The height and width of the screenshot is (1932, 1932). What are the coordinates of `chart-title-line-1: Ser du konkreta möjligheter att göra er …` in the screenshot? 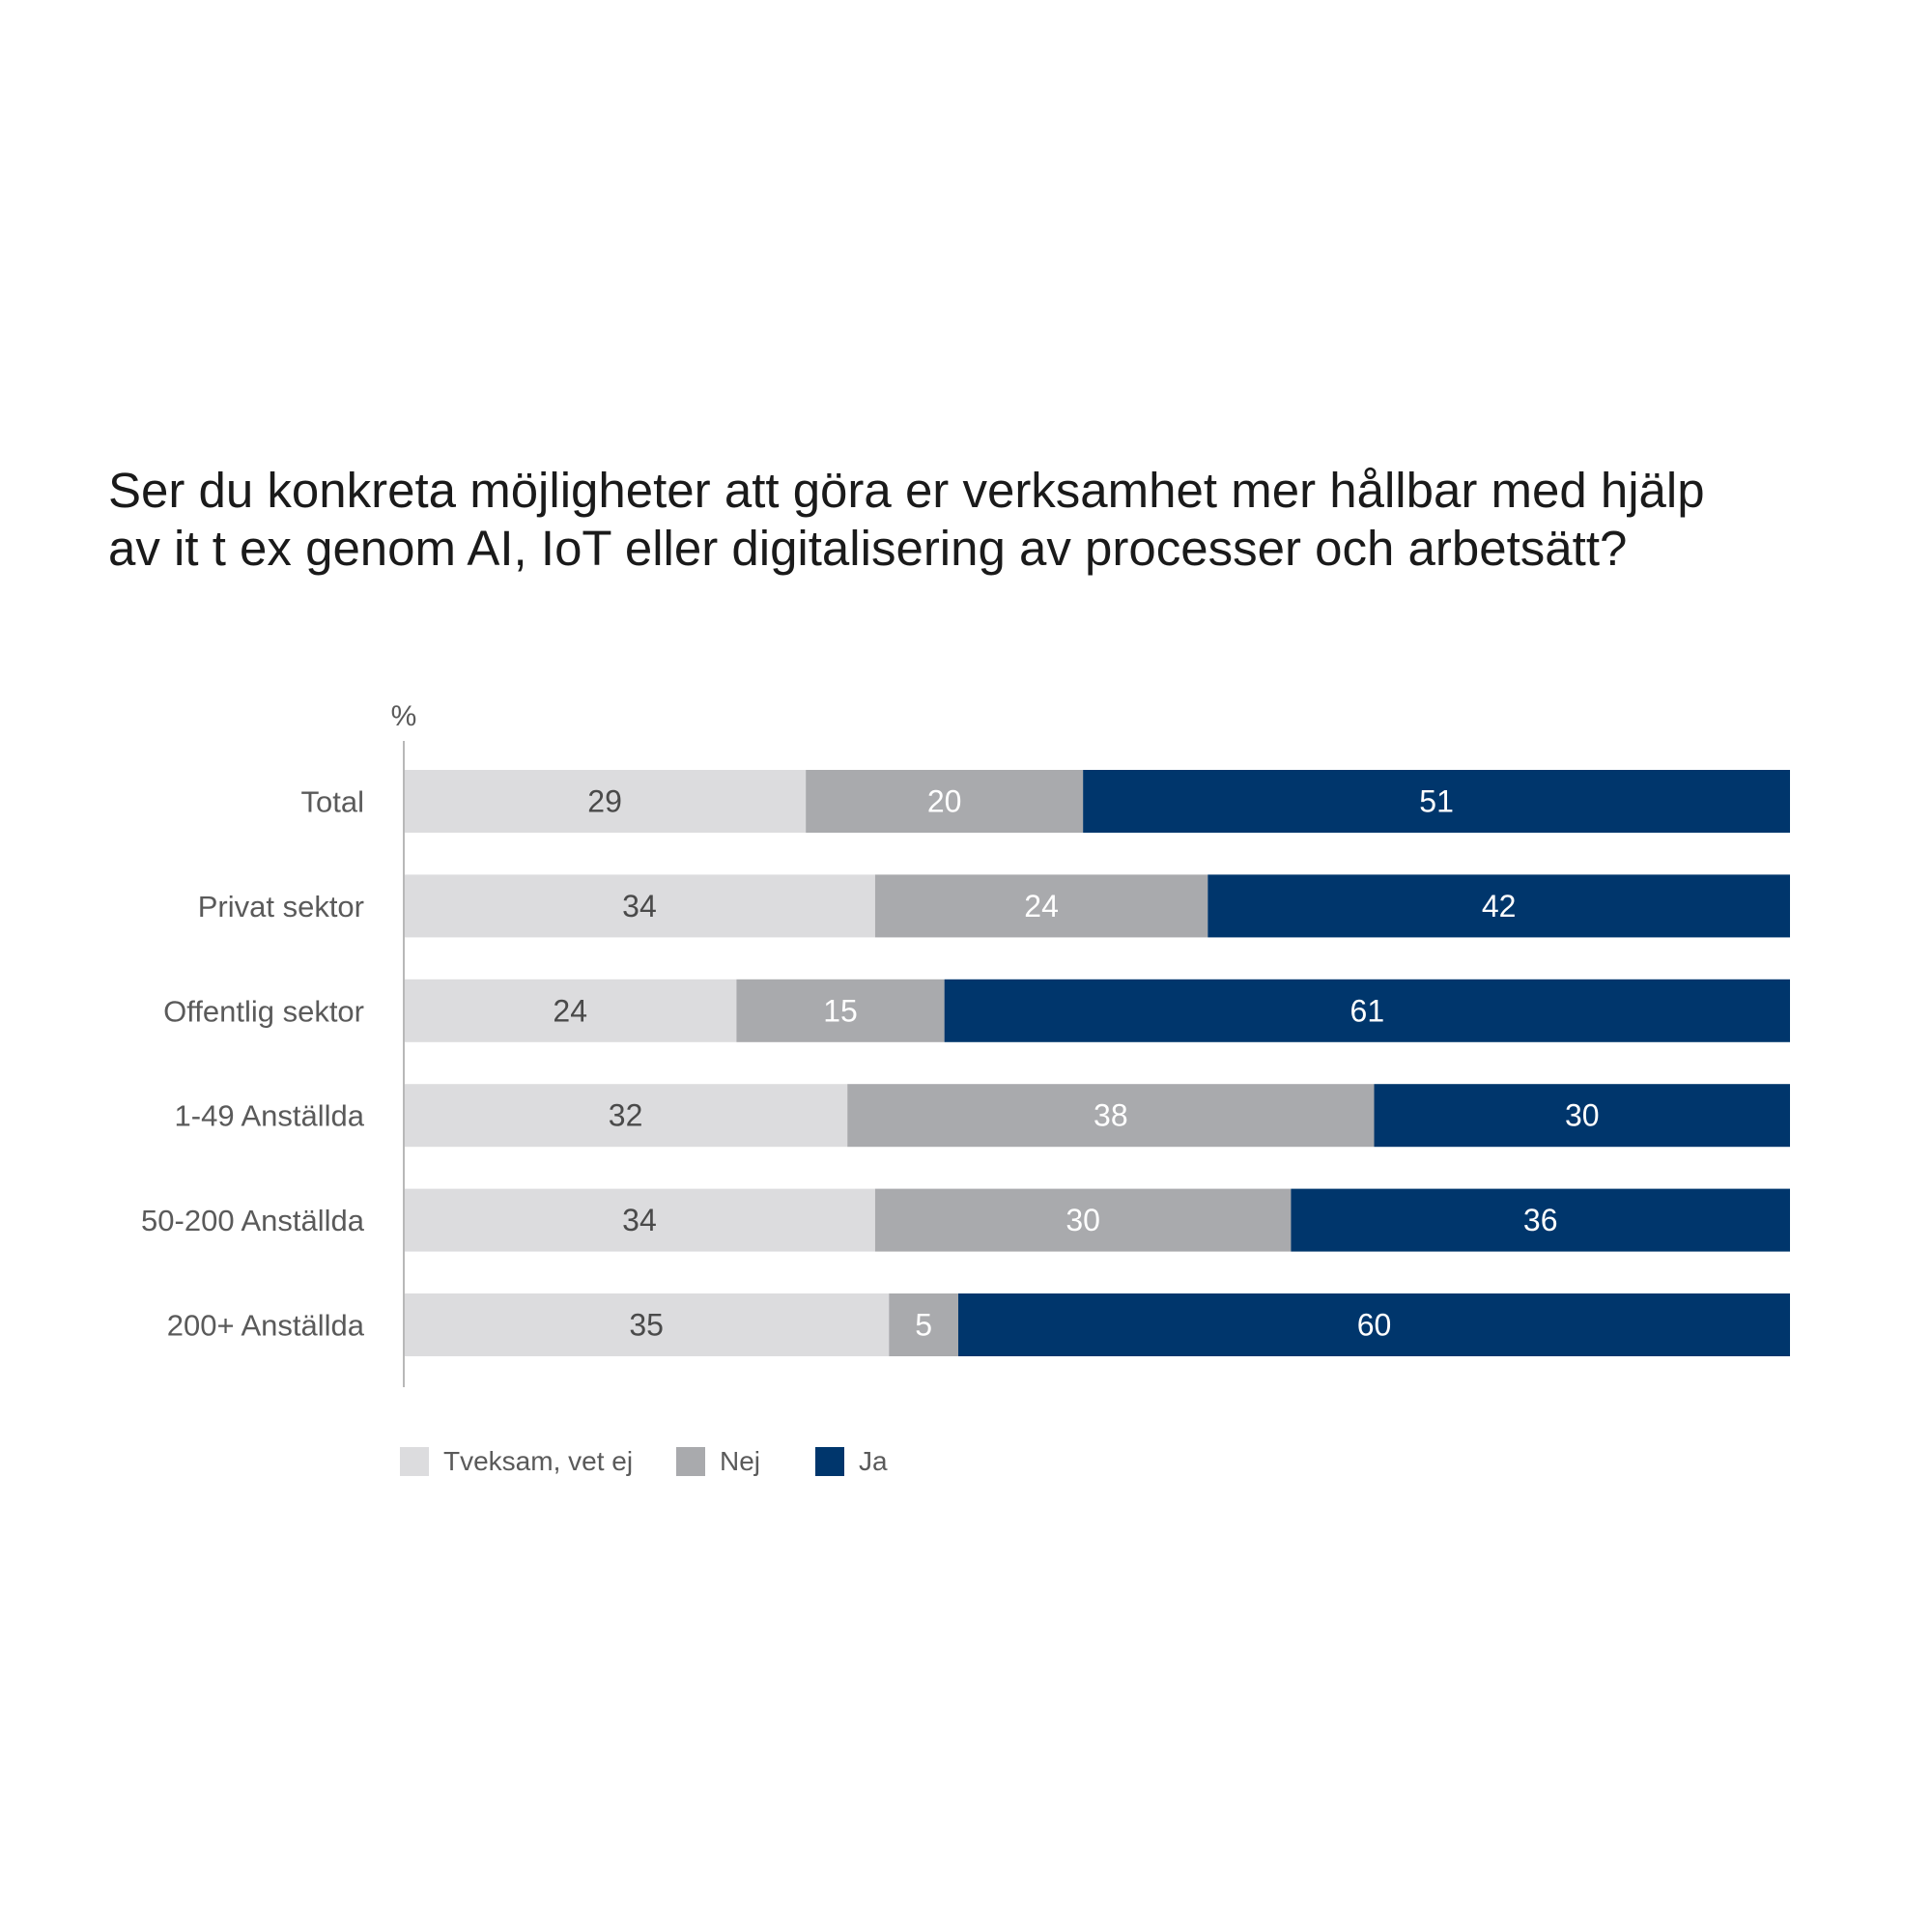 It's located at (906, 490).